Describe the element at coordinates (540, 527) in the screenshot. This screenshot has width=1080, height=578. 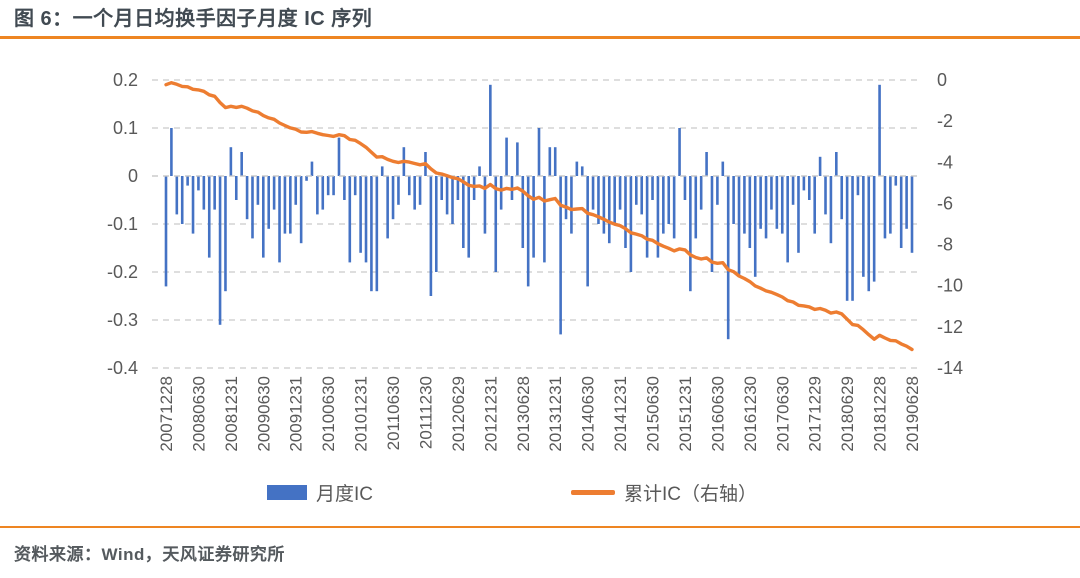
I see `accent-rule-bottom` at that location.